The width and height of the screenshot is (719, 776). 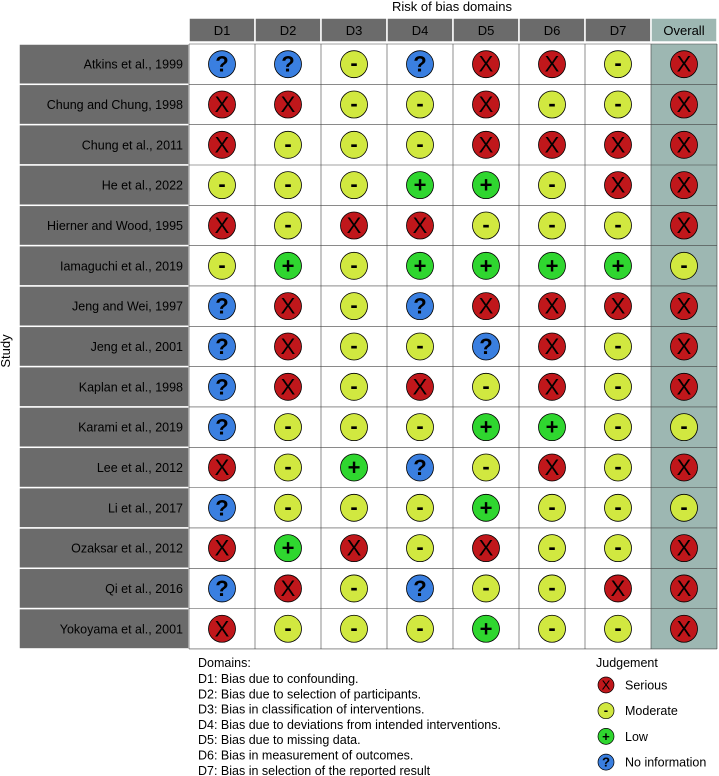 I want to click on column-header-label: D5, so click(x=486, y=30).